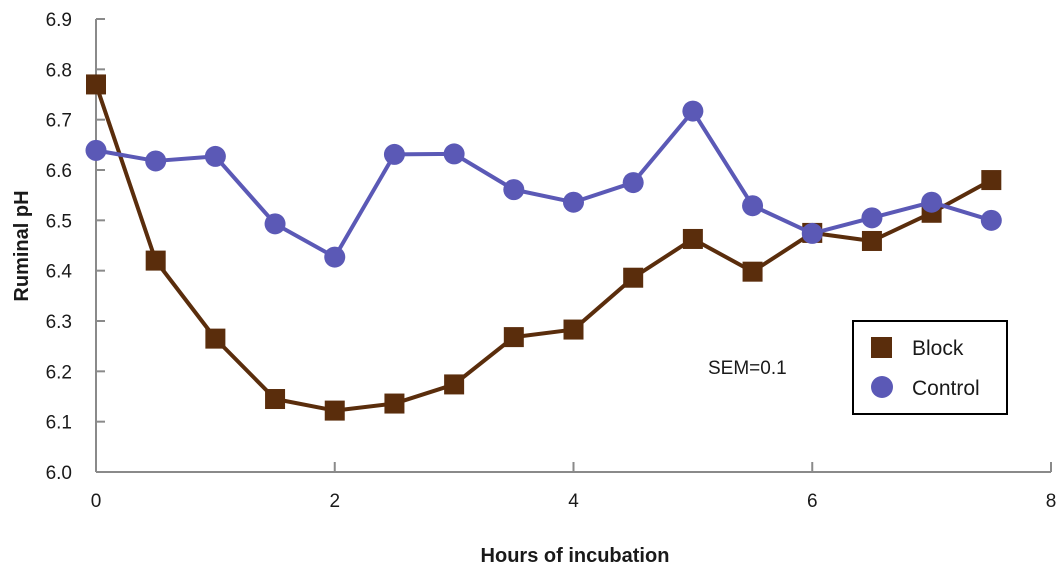 The height and width of the screenshot is (573, 1064). Describe the element at coordinates (59, 272) in the screenshot. I see `y-tick-label: 6.4` at that location.